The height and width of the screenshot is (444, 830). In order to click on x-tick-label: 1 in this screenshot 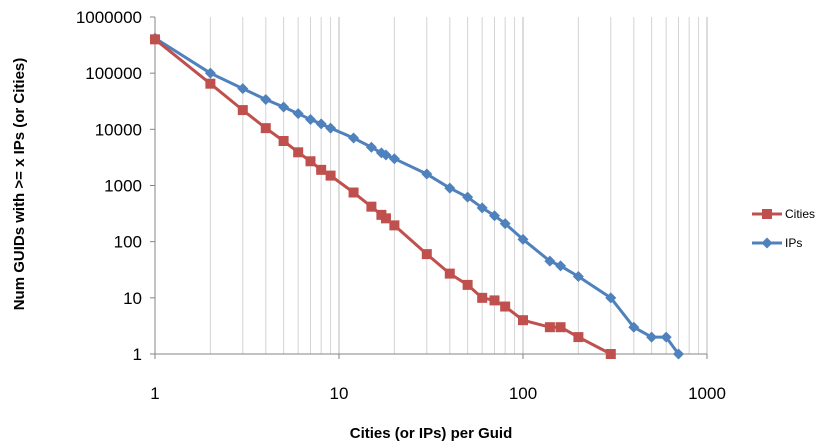, I will do `click(154, 393)`.